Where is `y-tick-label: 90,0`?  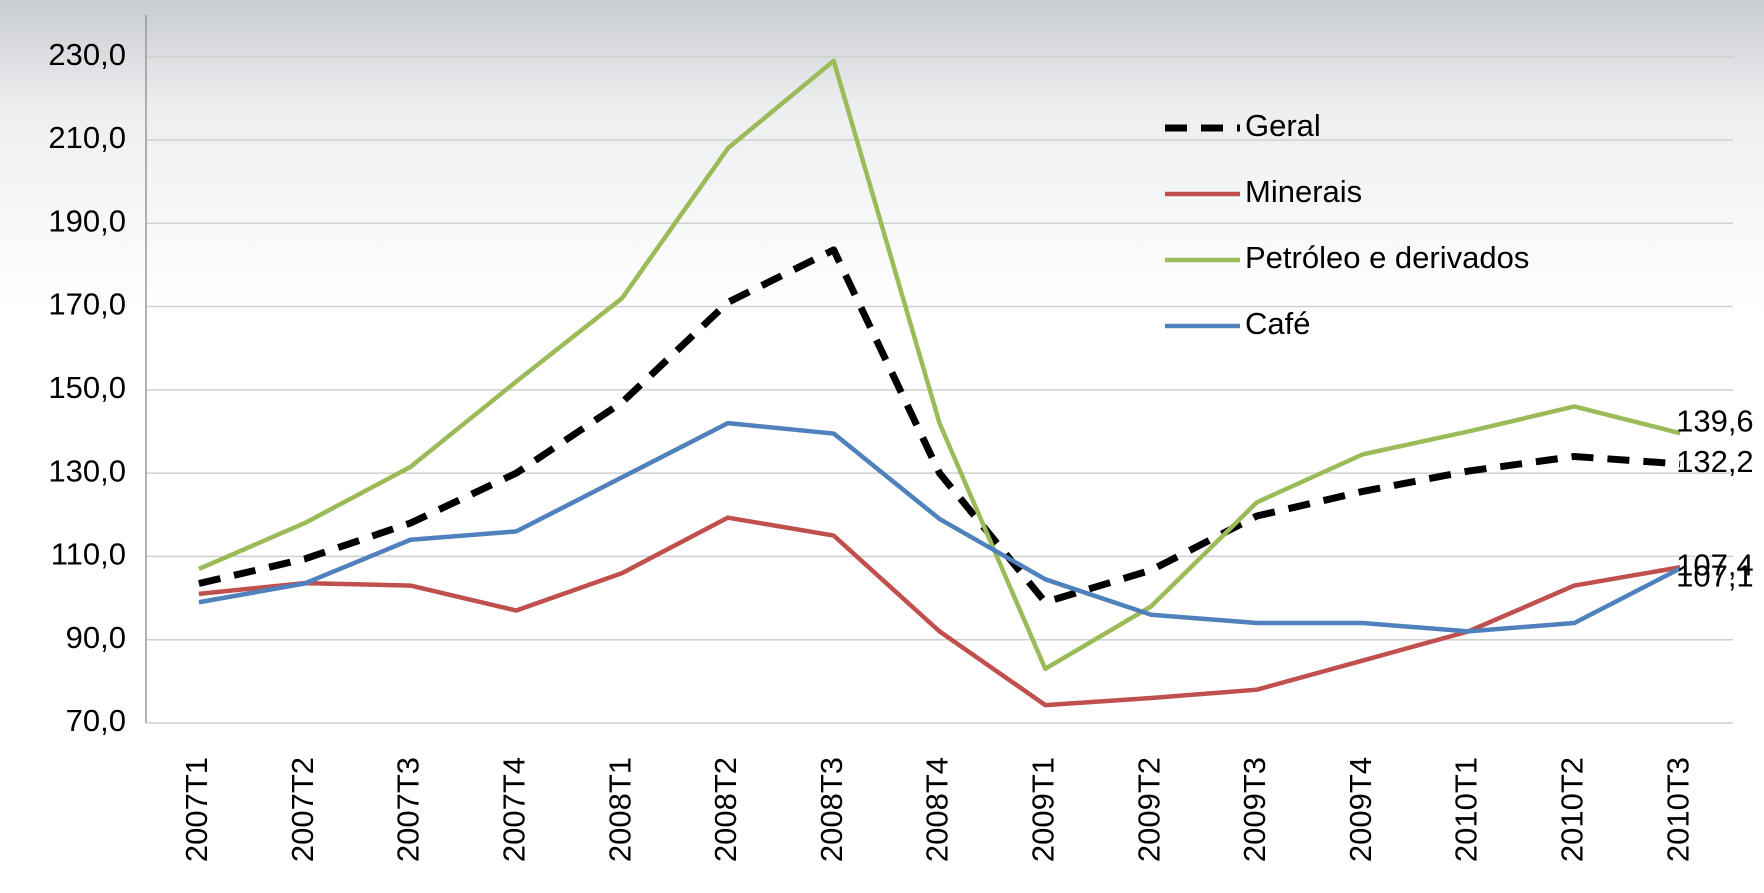
y-tick-label: 90,0 is located at coordinates (96, 637).